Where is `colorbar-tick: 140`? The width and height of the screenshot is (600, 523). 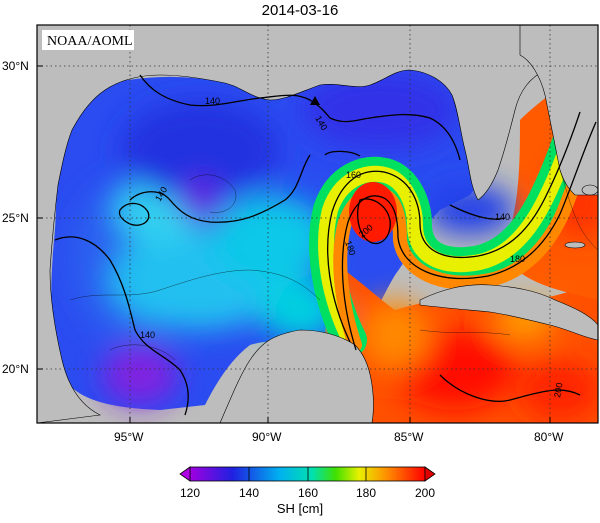
colorbar-tick: 140 is located at coordinates (249, 493).